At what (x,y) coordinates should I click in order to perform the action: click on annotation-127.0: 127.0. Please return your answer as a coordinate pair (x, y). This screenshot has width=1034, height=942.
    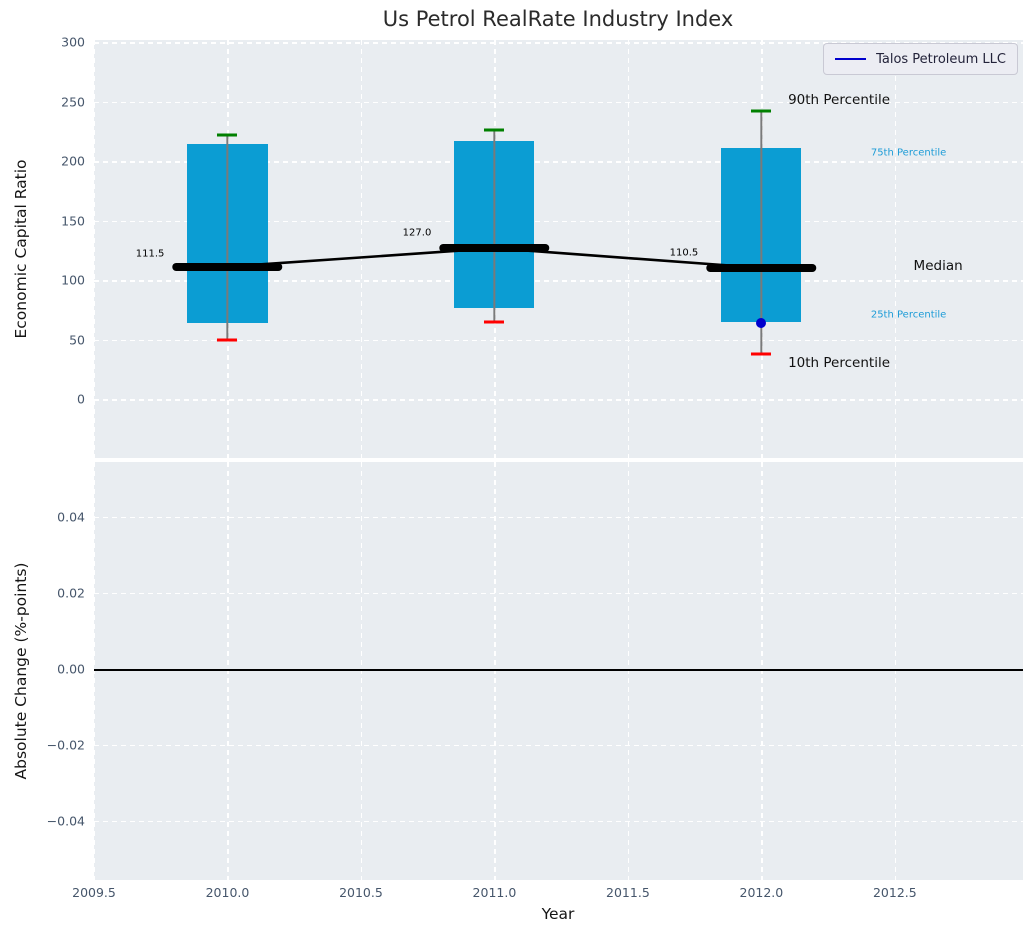
    Looking at the image, I should click on (417, 233).